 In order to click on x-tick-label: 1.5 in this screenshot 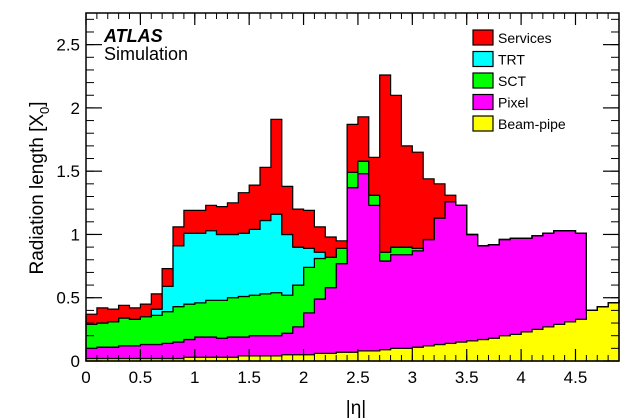, I will do `click(249, 377)`.